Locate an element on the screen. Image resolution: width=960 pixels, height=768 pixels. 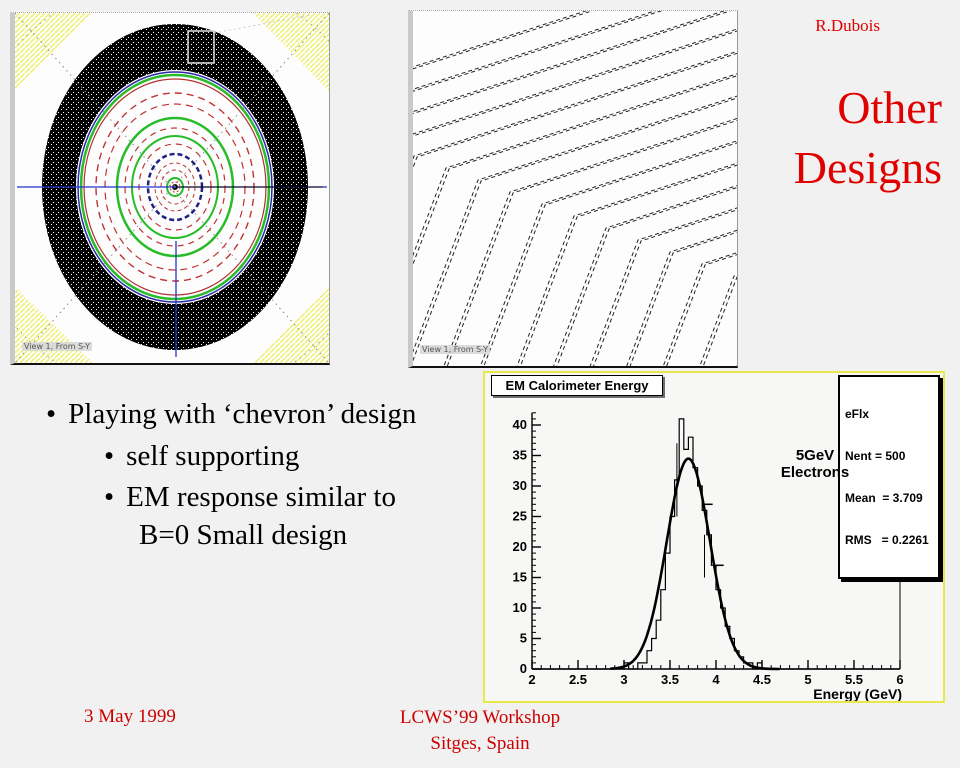
bullet-text: Playing with ‘chevron’ design is located at coordinates (242, 414).